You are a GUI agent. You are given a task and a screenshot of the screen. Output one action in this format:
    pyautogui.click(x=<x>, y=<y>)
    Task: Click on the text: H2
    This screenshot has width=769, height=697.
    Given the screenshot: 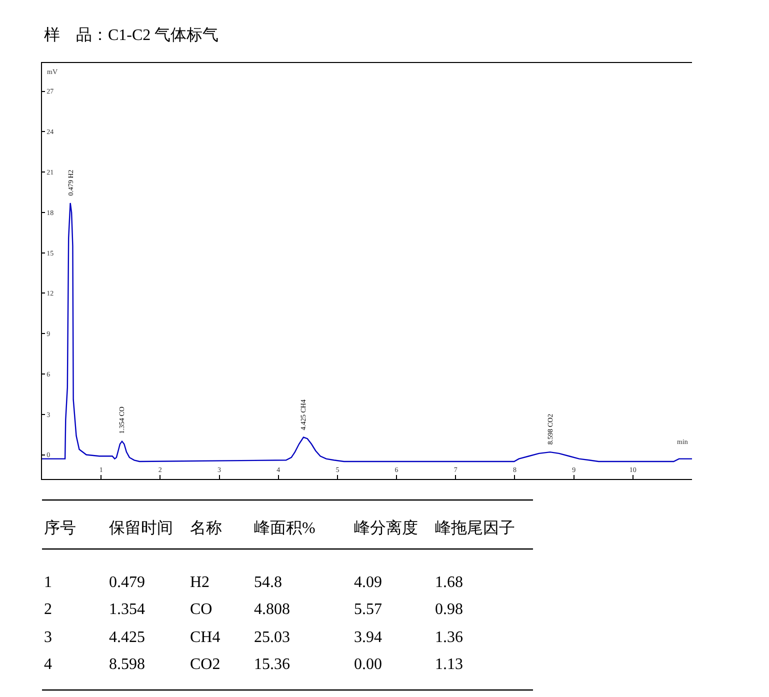 What is the action you would take?
    pyautogui.click(x=200, y=582)
    